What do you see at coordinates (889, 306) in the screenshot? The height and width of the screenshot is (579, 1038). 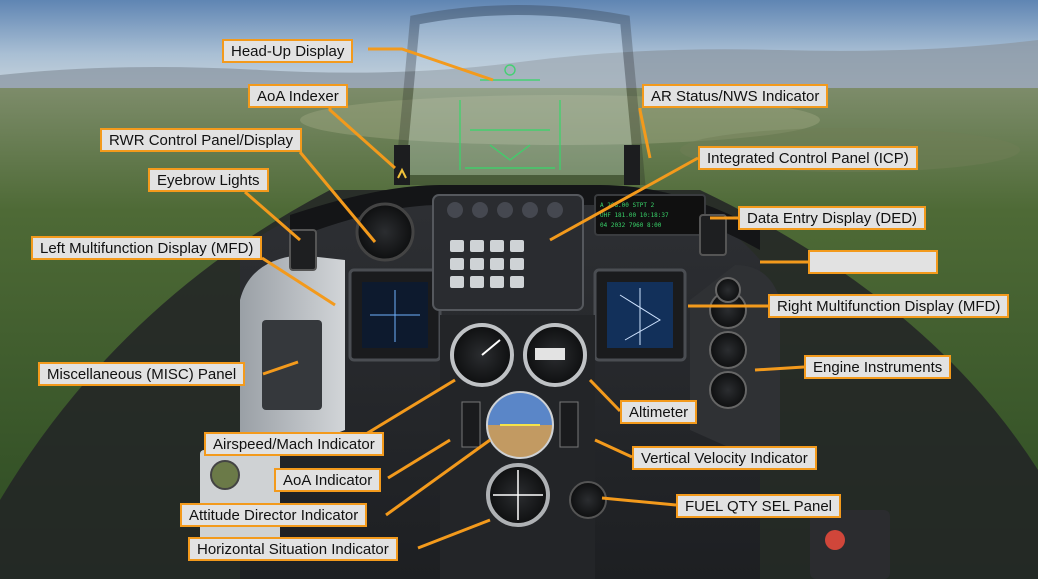 I see `callout-right-mfd: Right Multifunction Display (MFD)` at bounding box center [889, 306].